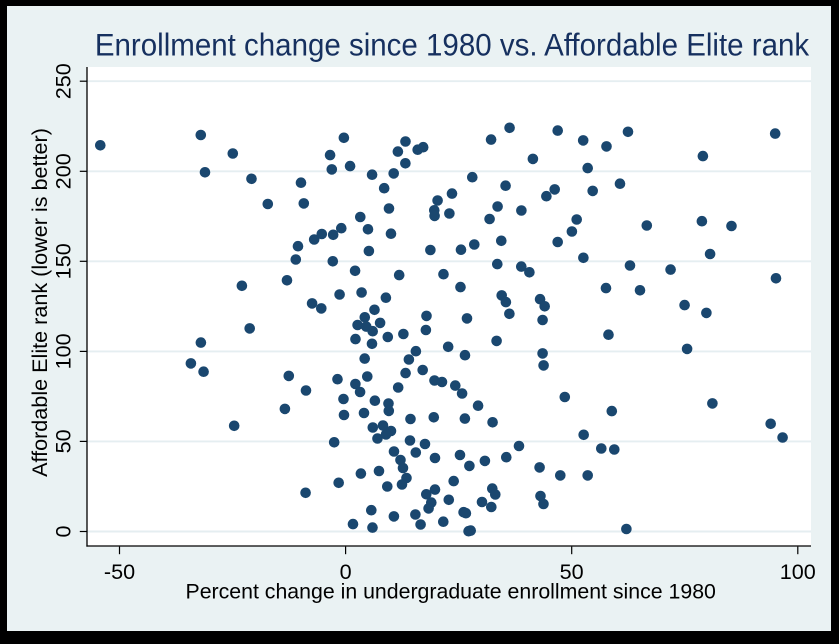  I want to click on svg-text: -50, so click(119, 571).